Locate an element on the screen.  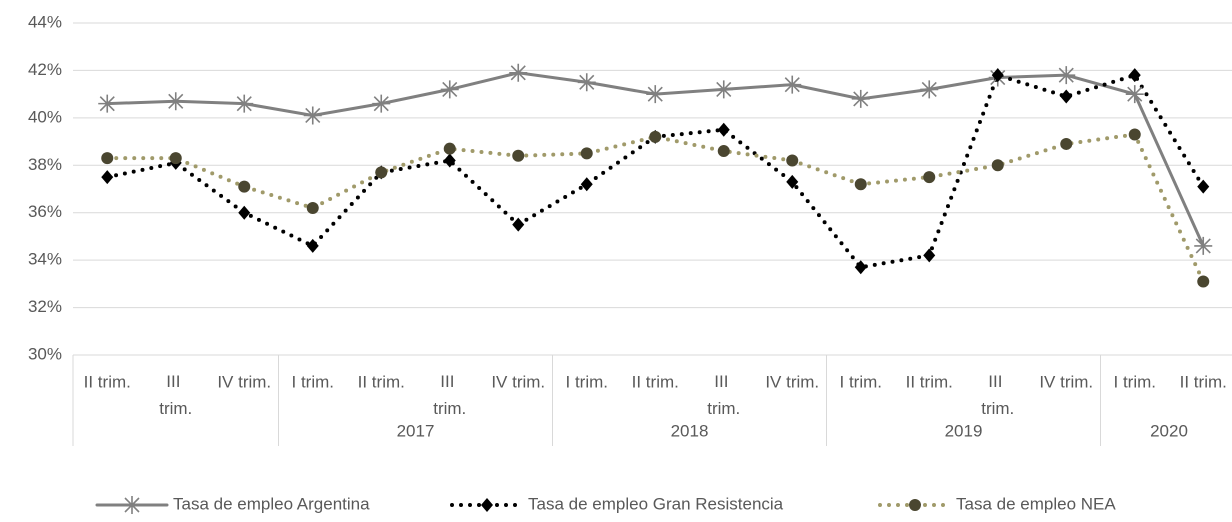
y-tick-label: 32% is located at coordinates (45, 306).